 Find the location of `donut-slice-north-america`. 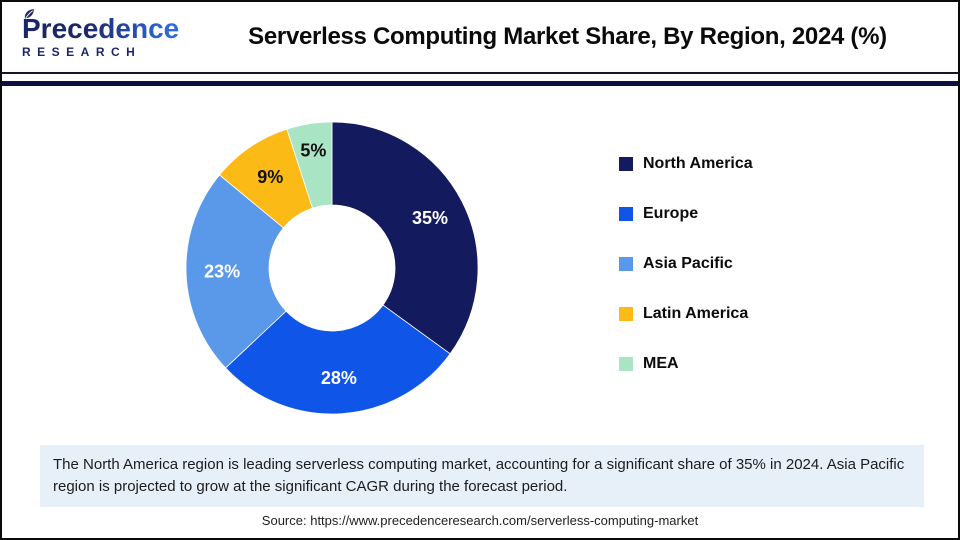

donut-slice-north-america is located at coordinates (405, 238).